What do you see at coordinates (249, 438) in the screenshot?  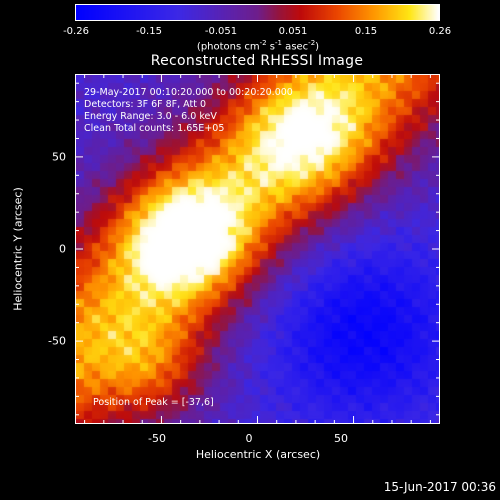 I see `x-tick-label: 0` at bounding box center [249, 438].